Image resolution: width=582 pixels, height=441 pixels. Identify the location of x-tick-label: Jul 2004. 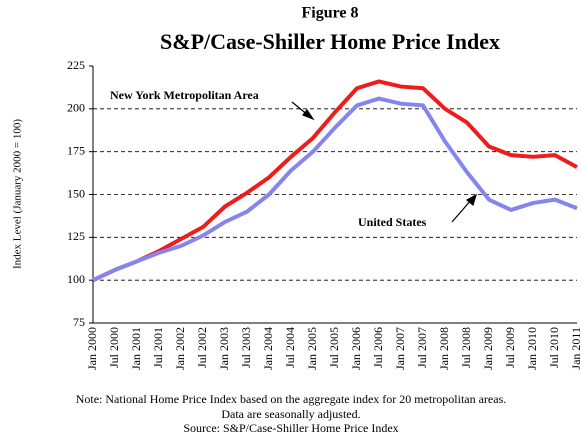
(290, 347).